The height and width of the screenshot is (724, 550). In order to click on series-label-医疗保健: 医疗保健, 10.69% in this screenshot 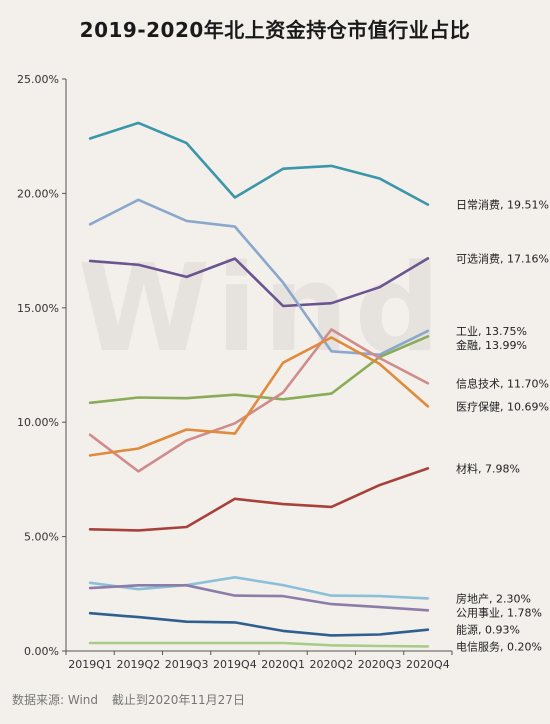, I will do `click(502, 406)`.